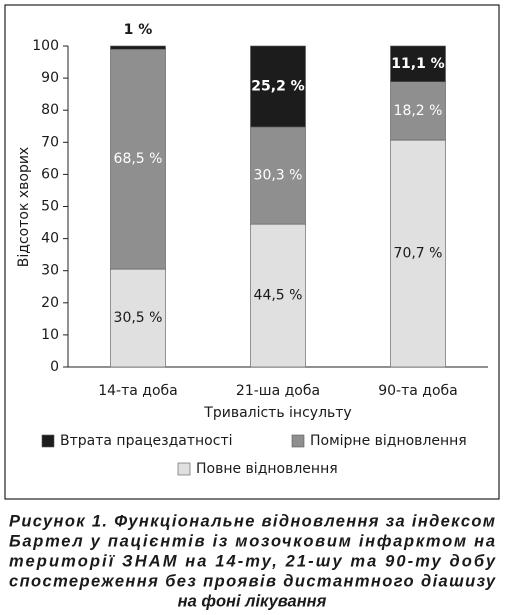 This screenshot has width=505, height=615. Describe the element at coordinates (50, 271) in the screenshot. I see `y-tick-label: 30` at that location.